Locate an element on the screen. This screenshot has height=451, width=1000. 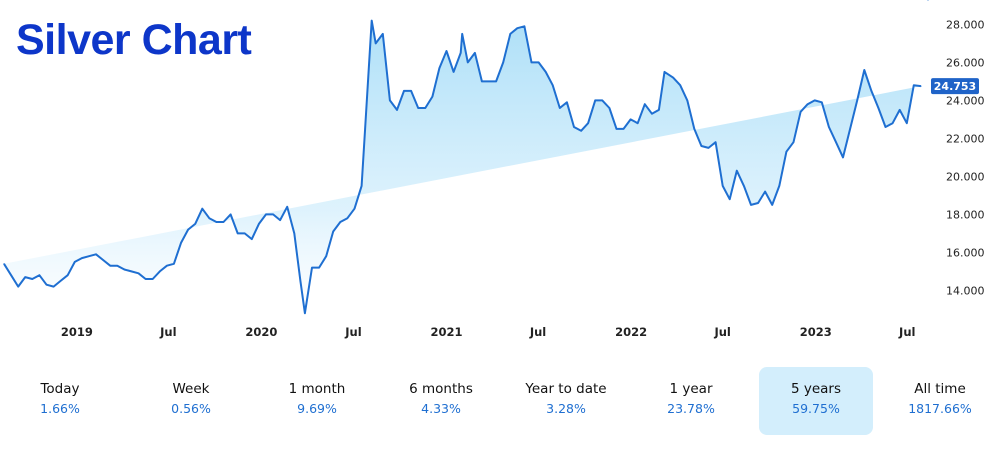
period-today: Today 1.66% is located at coordinates (60, 401).